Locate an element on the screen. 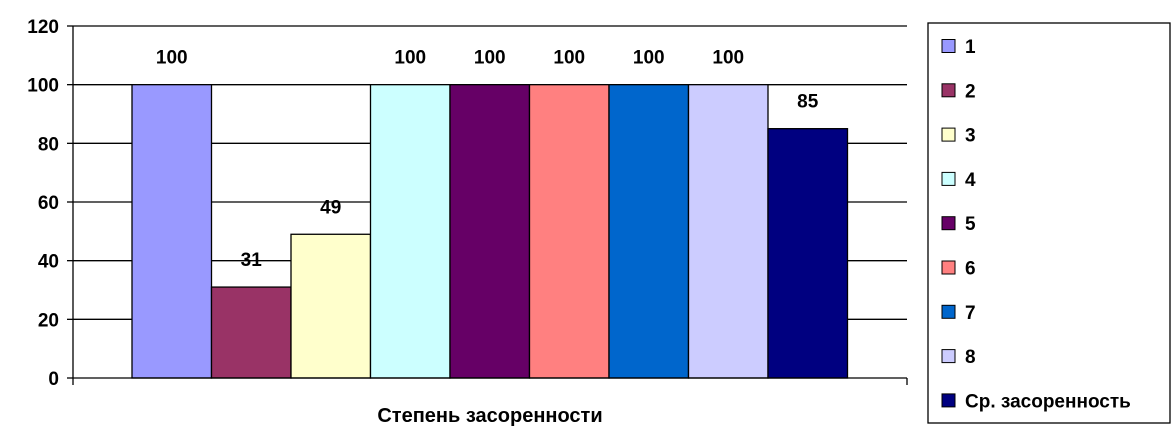 This screenshot has width=1172, height=437. x-axis-title: Степень засоренности is located at coordinates (489, 416).